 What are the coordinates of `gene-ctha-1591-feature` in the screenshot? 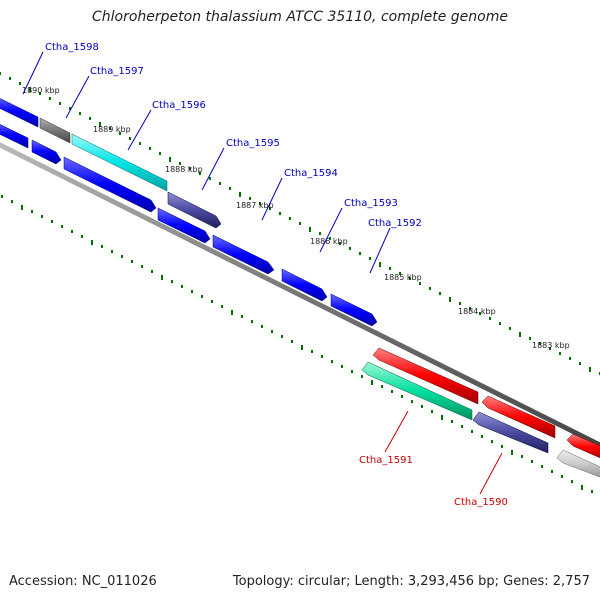 It's located at (417, 391).